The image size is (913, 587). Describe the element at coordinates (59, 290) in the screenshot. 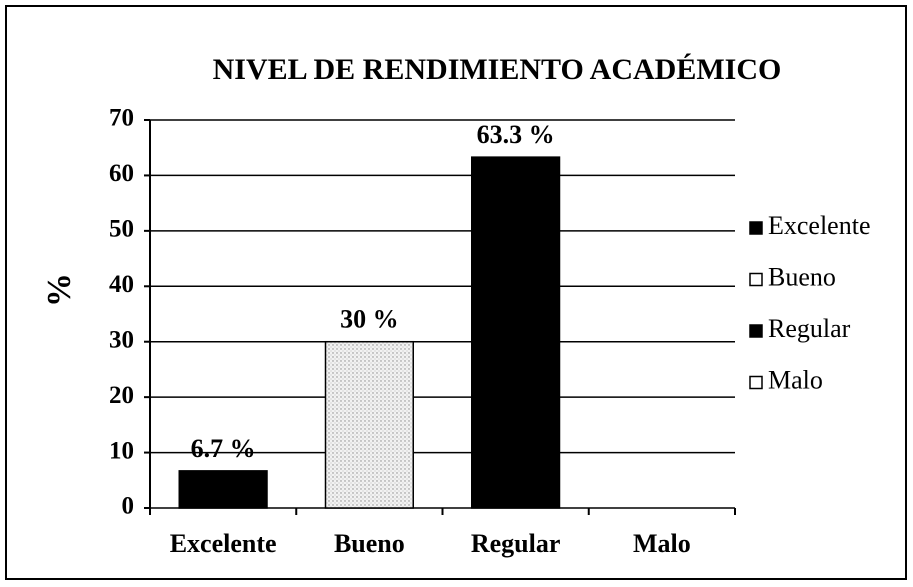

I see `y-axis-label: %` at that location.